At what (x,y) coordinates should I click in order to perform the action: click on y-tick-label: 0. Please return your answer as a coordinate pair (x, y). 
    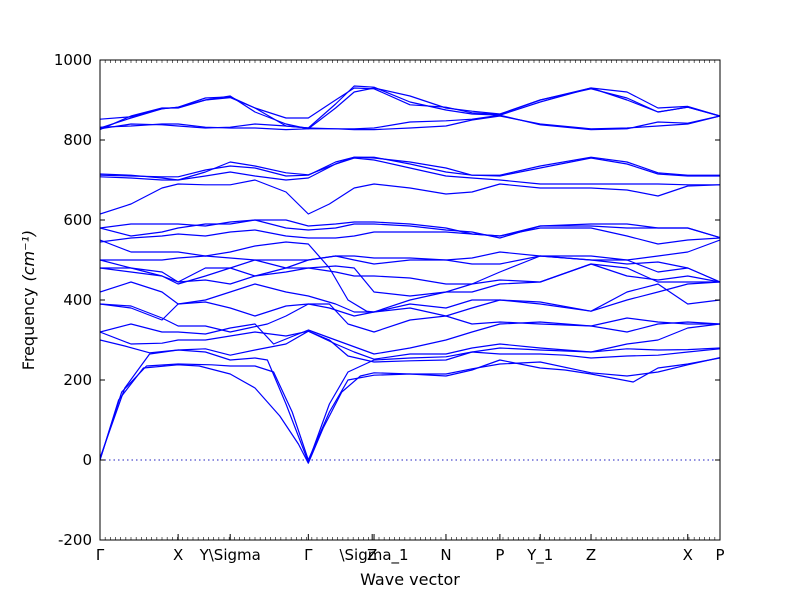
    Looking at the image, I should click on (87, 460).